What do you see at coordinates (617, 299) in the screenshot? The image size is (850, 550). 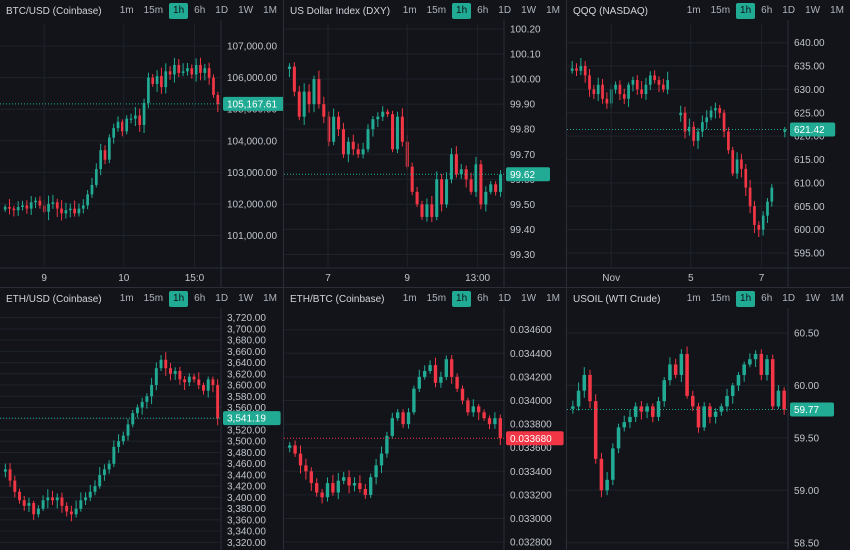 I see `chart-title: USOIL (WTI Crude)` at bounding box center [617, 299].